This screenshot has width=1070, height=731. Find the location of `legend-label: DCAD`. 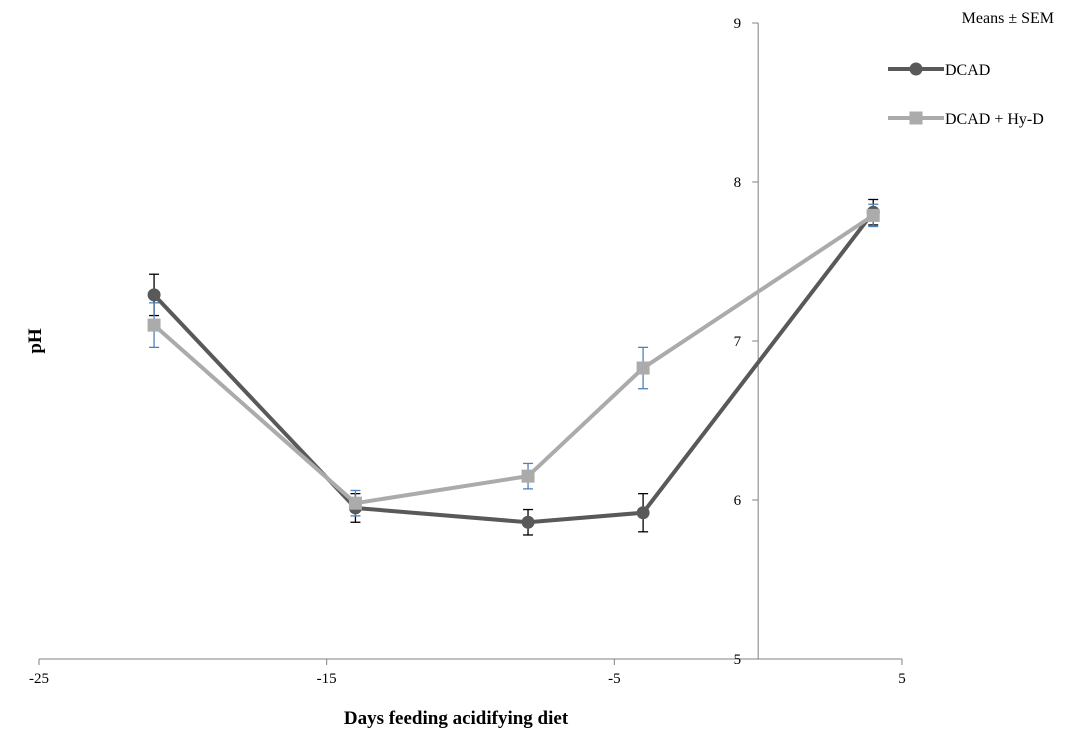

legend-label: DCAD is located at coordinates (967, 70).